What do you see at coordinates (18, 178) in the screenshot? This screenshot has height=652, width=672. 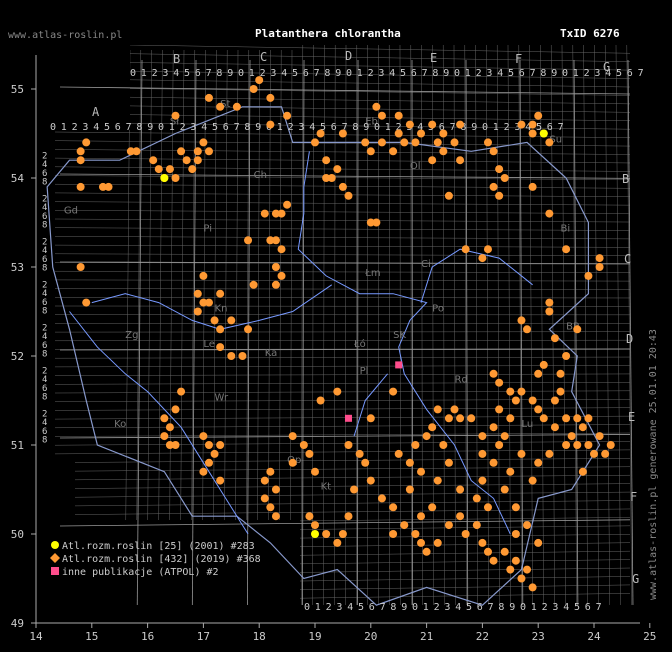 I see `y-tick-label: 54` at bounding box center [18, 178].